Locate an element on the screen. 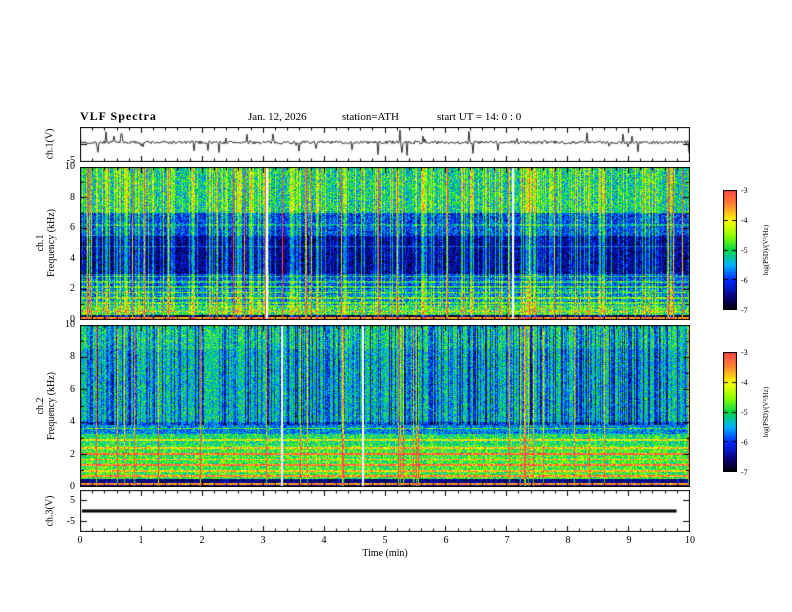 The width and height of the screenshot is (792, 612). colorbar-ch1-label: log(PSD)/(V²/Hz) is located at coordinates (766, 250).